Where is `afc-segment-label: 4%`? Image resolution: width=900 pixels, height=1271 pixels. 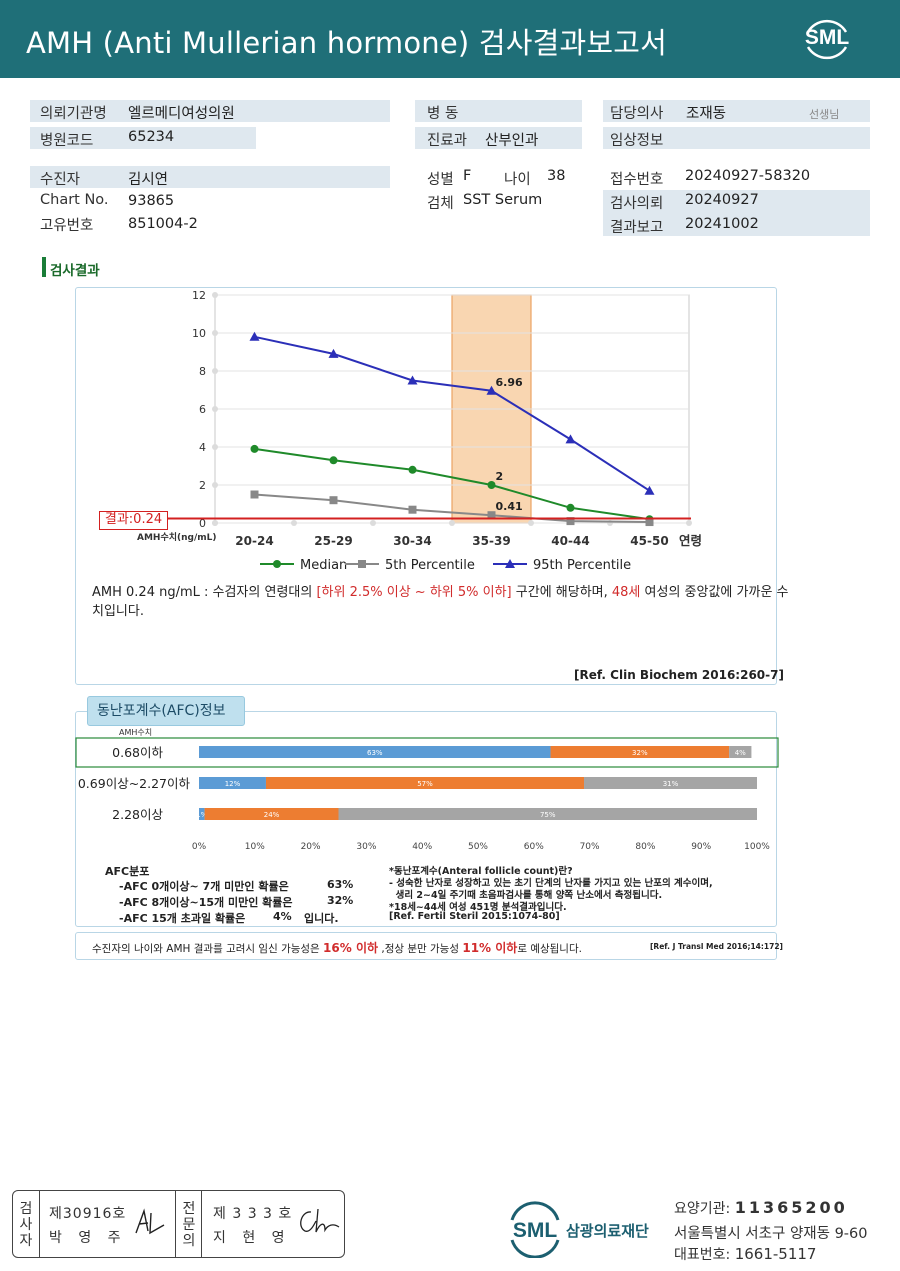 afc-segment-label: 4% is located at coordinates (740, 753).